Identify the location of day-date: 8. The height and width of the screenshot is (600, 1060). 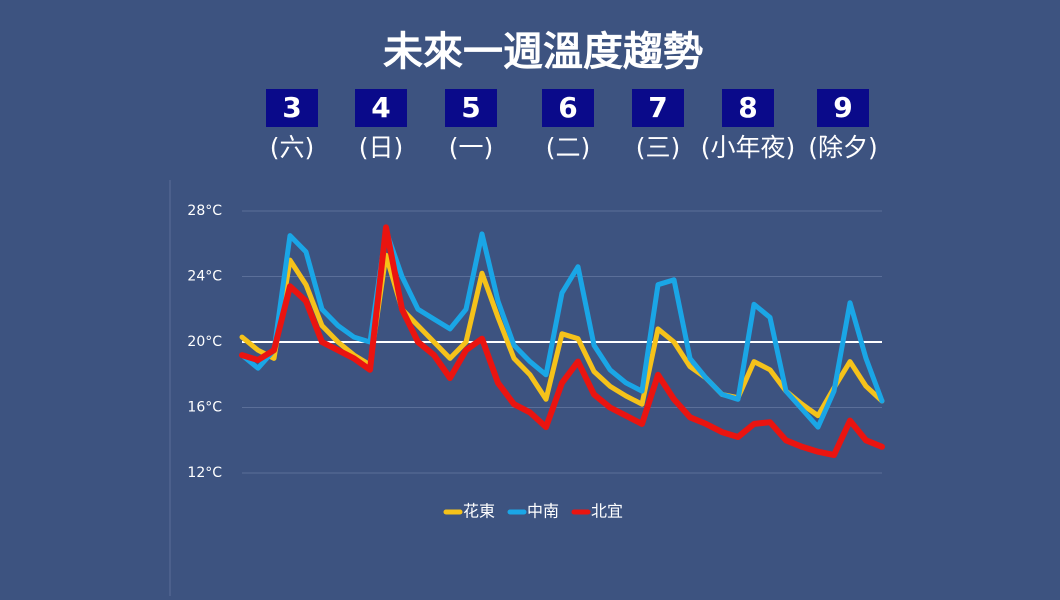
(747, 107).